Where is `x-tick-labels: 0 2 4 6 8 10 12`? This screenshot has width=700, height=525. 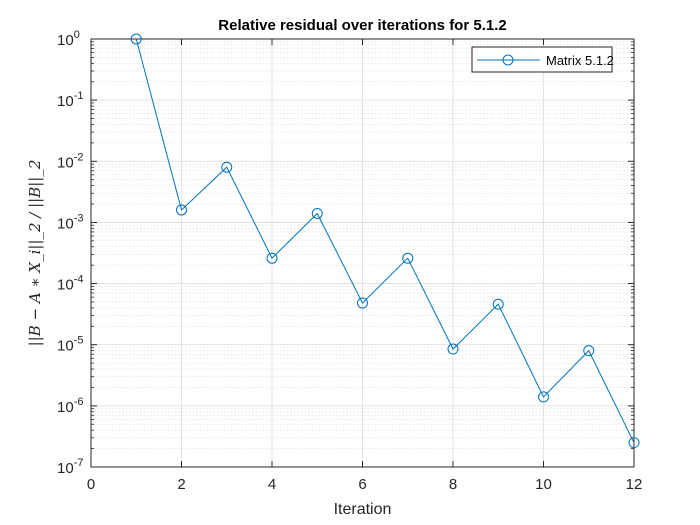
x-tick-labels: 0 2 4 6 8 10 12 is located at coordinates (365, 484).